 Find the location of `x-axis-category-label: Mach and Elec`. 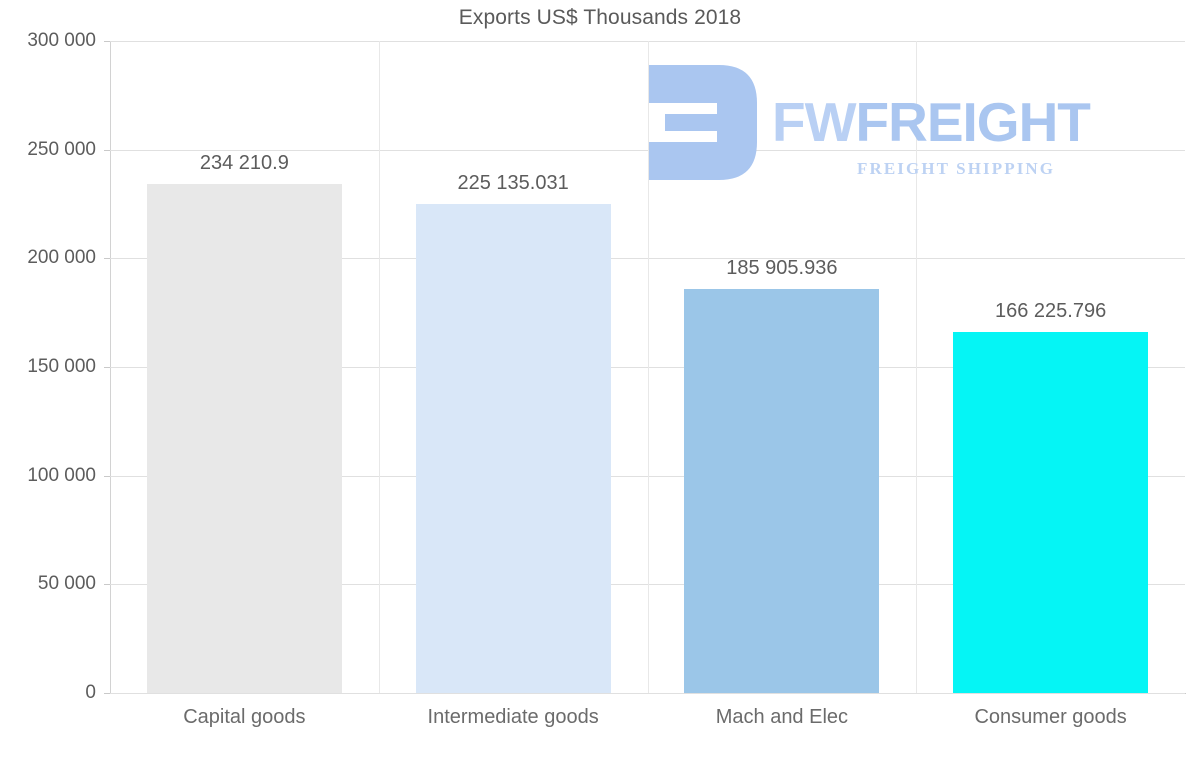

x-axis-category-label: Mach and Elec is located at coordinates (782, 717).